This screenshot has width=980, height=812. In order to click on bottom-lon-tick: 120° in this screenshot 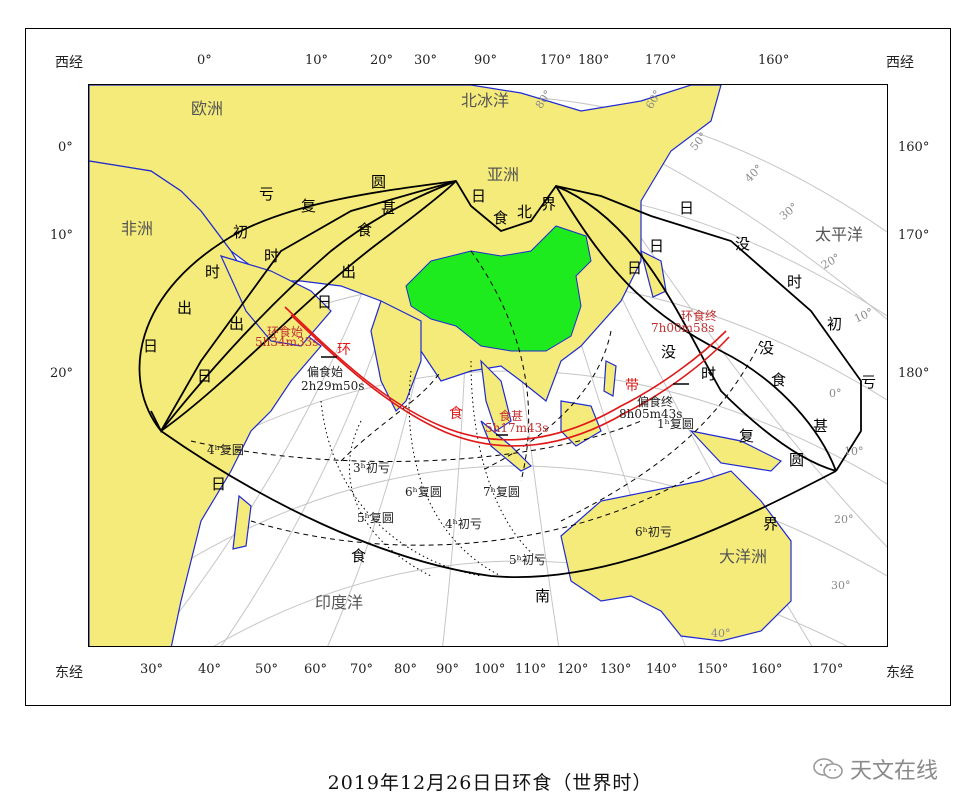, I will do `click(573, 669)`.